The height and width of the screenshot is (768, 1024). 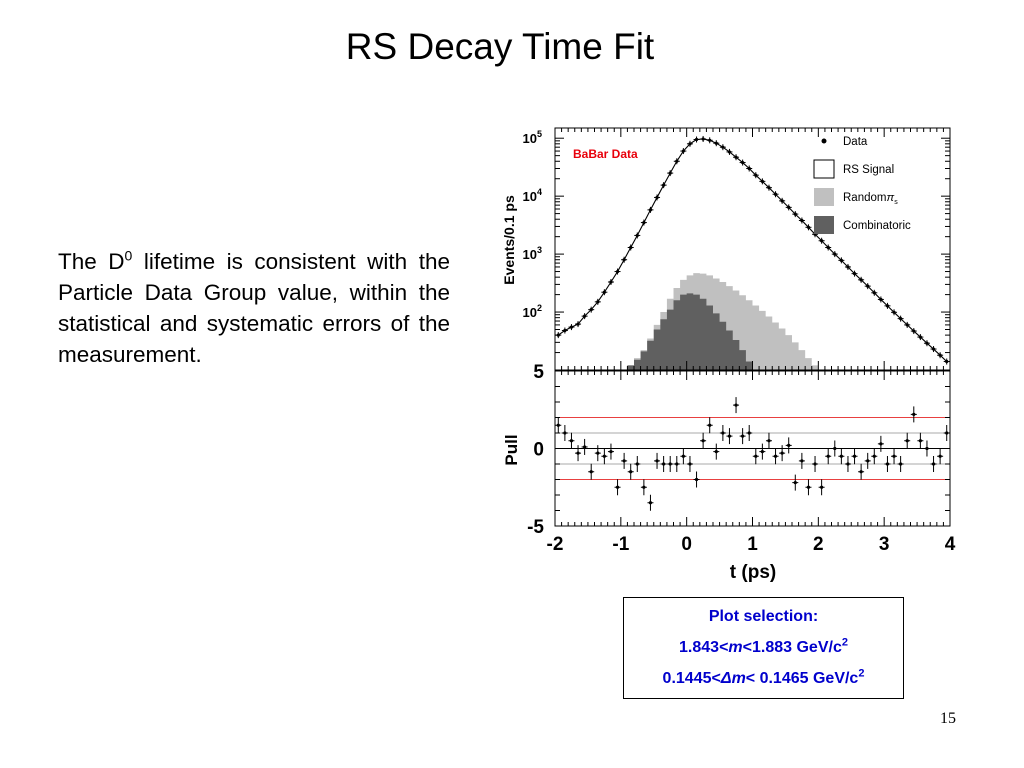 I want to click on top-y-tick-label: 10⁴, so click(x=532, y=195).